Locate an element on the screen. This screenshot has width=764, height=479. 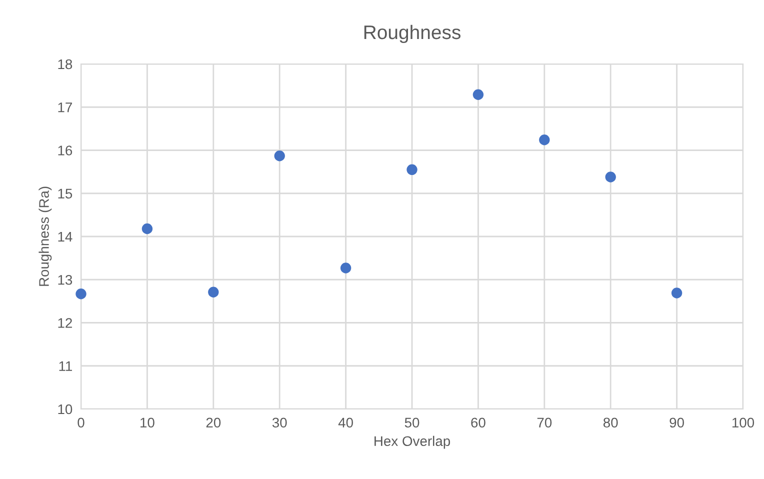
x-tick-label: 60 is located at coordinates (478, 423).